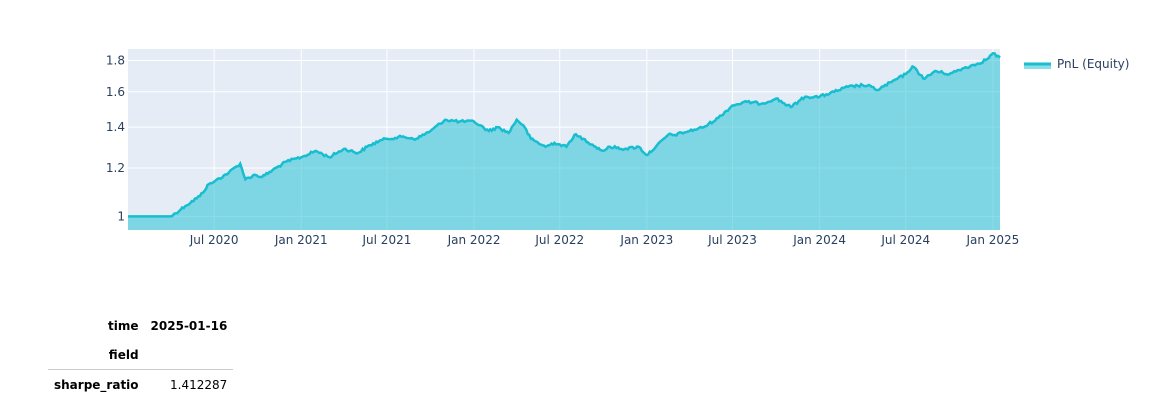 Image resolution: width=1151 pixels, height=400 pixels. Describe the element at coordinates (140, 325) in the screenshot. I see `stats-header-row: time 2025-01-16` at that location.